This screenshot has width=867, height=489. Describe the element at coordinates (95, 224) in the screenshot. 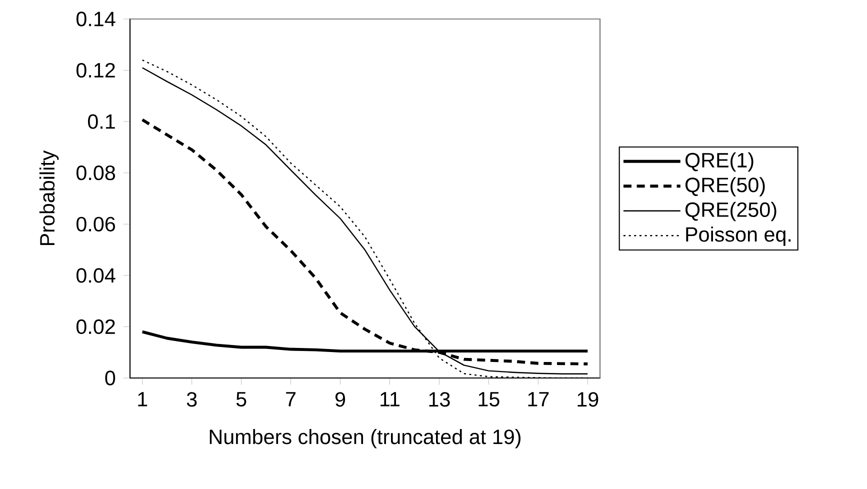

I see `y-tick-label: 0.06` at that location.